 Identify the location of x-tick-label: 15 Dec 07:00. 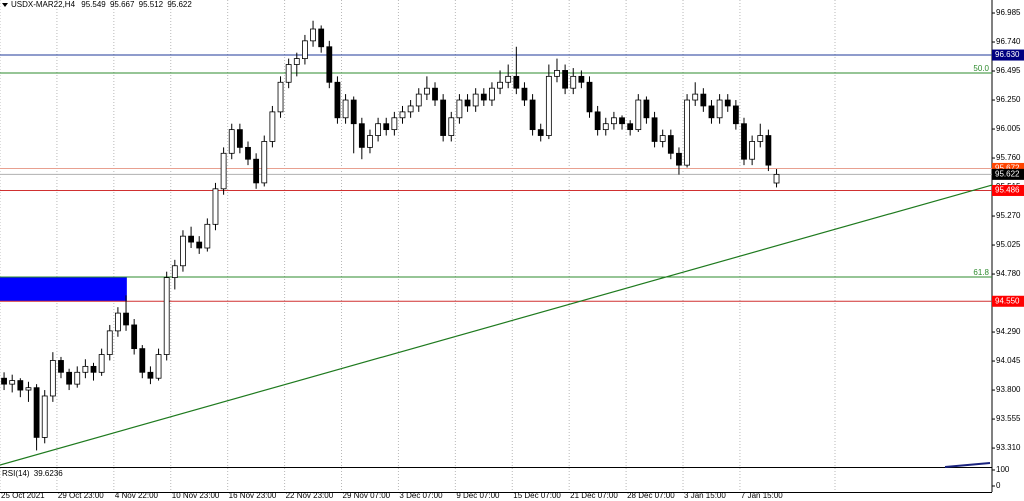
(537, 495).